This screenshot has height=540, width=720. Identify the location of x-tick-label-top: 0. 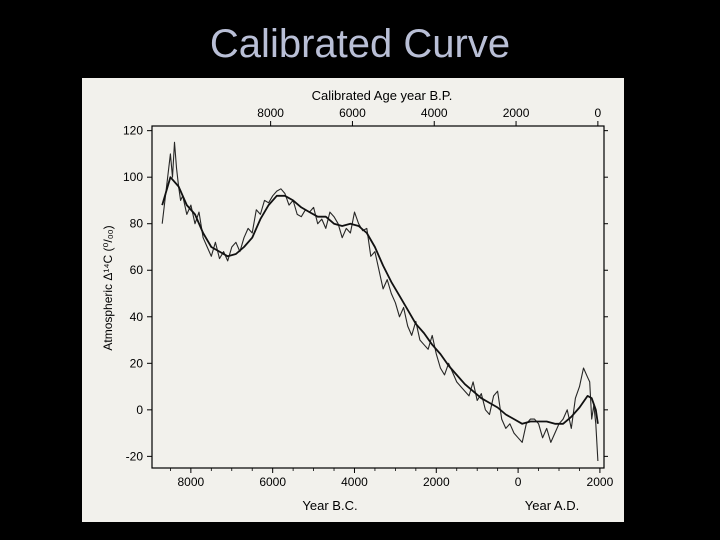
(598, 113).